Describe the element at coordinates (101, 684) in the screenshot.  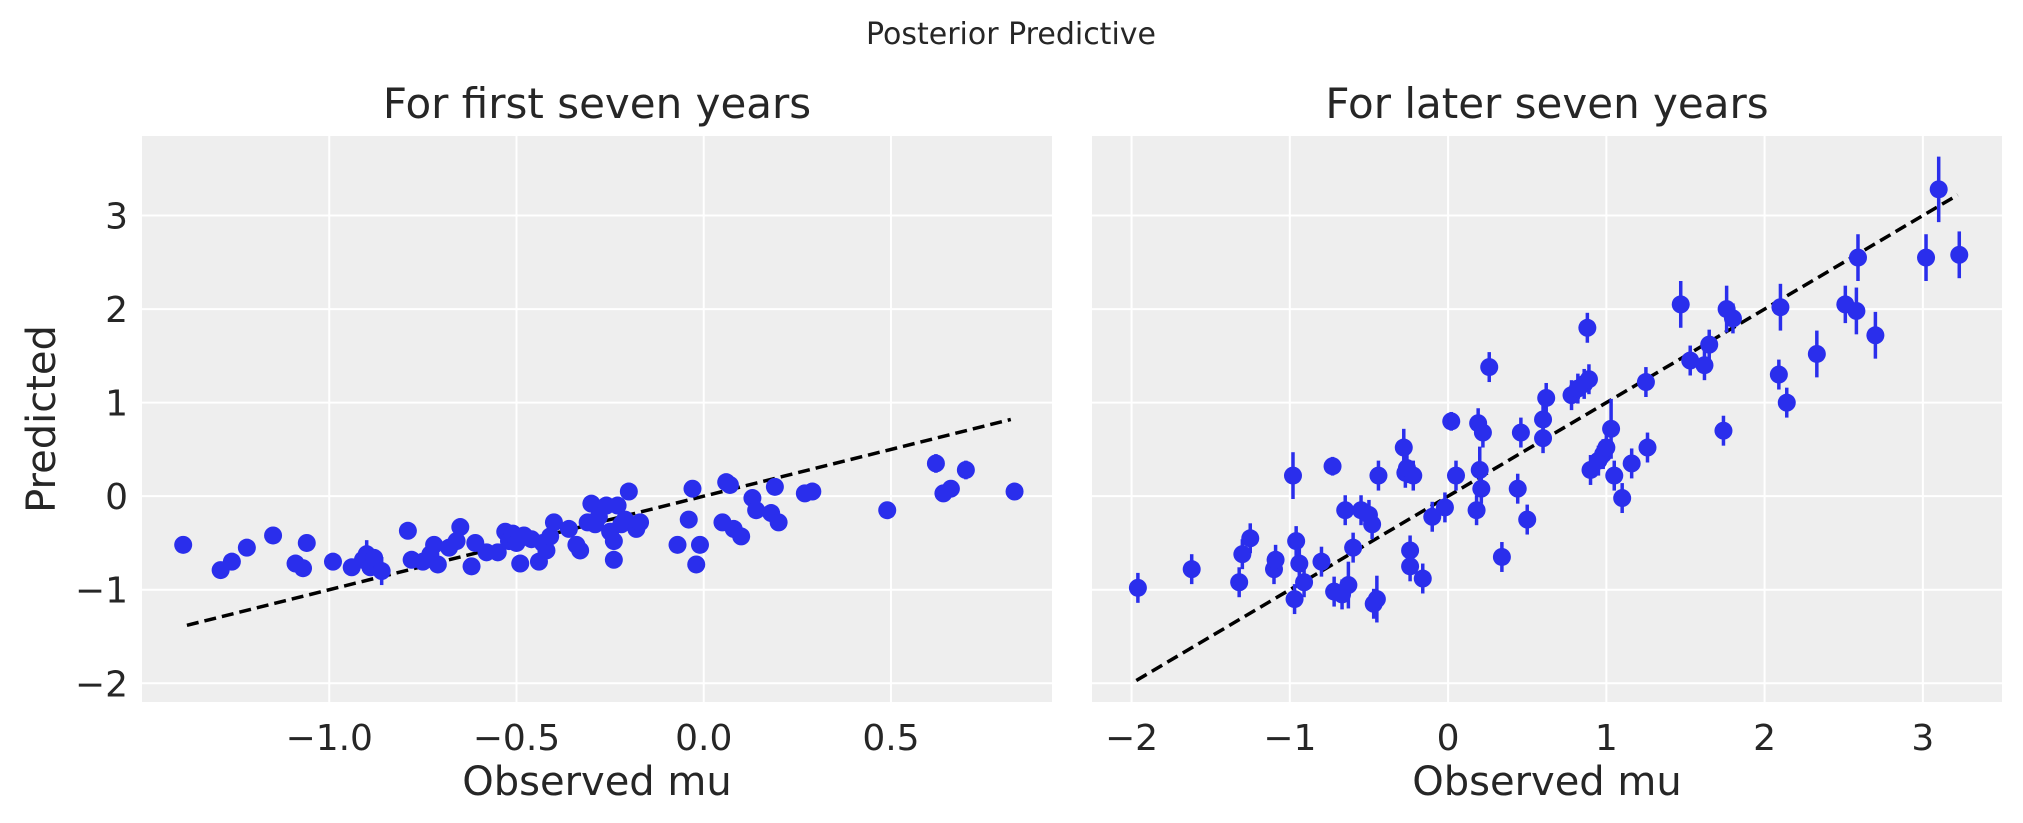
I see `left-y-tick-label: −2` at that location.